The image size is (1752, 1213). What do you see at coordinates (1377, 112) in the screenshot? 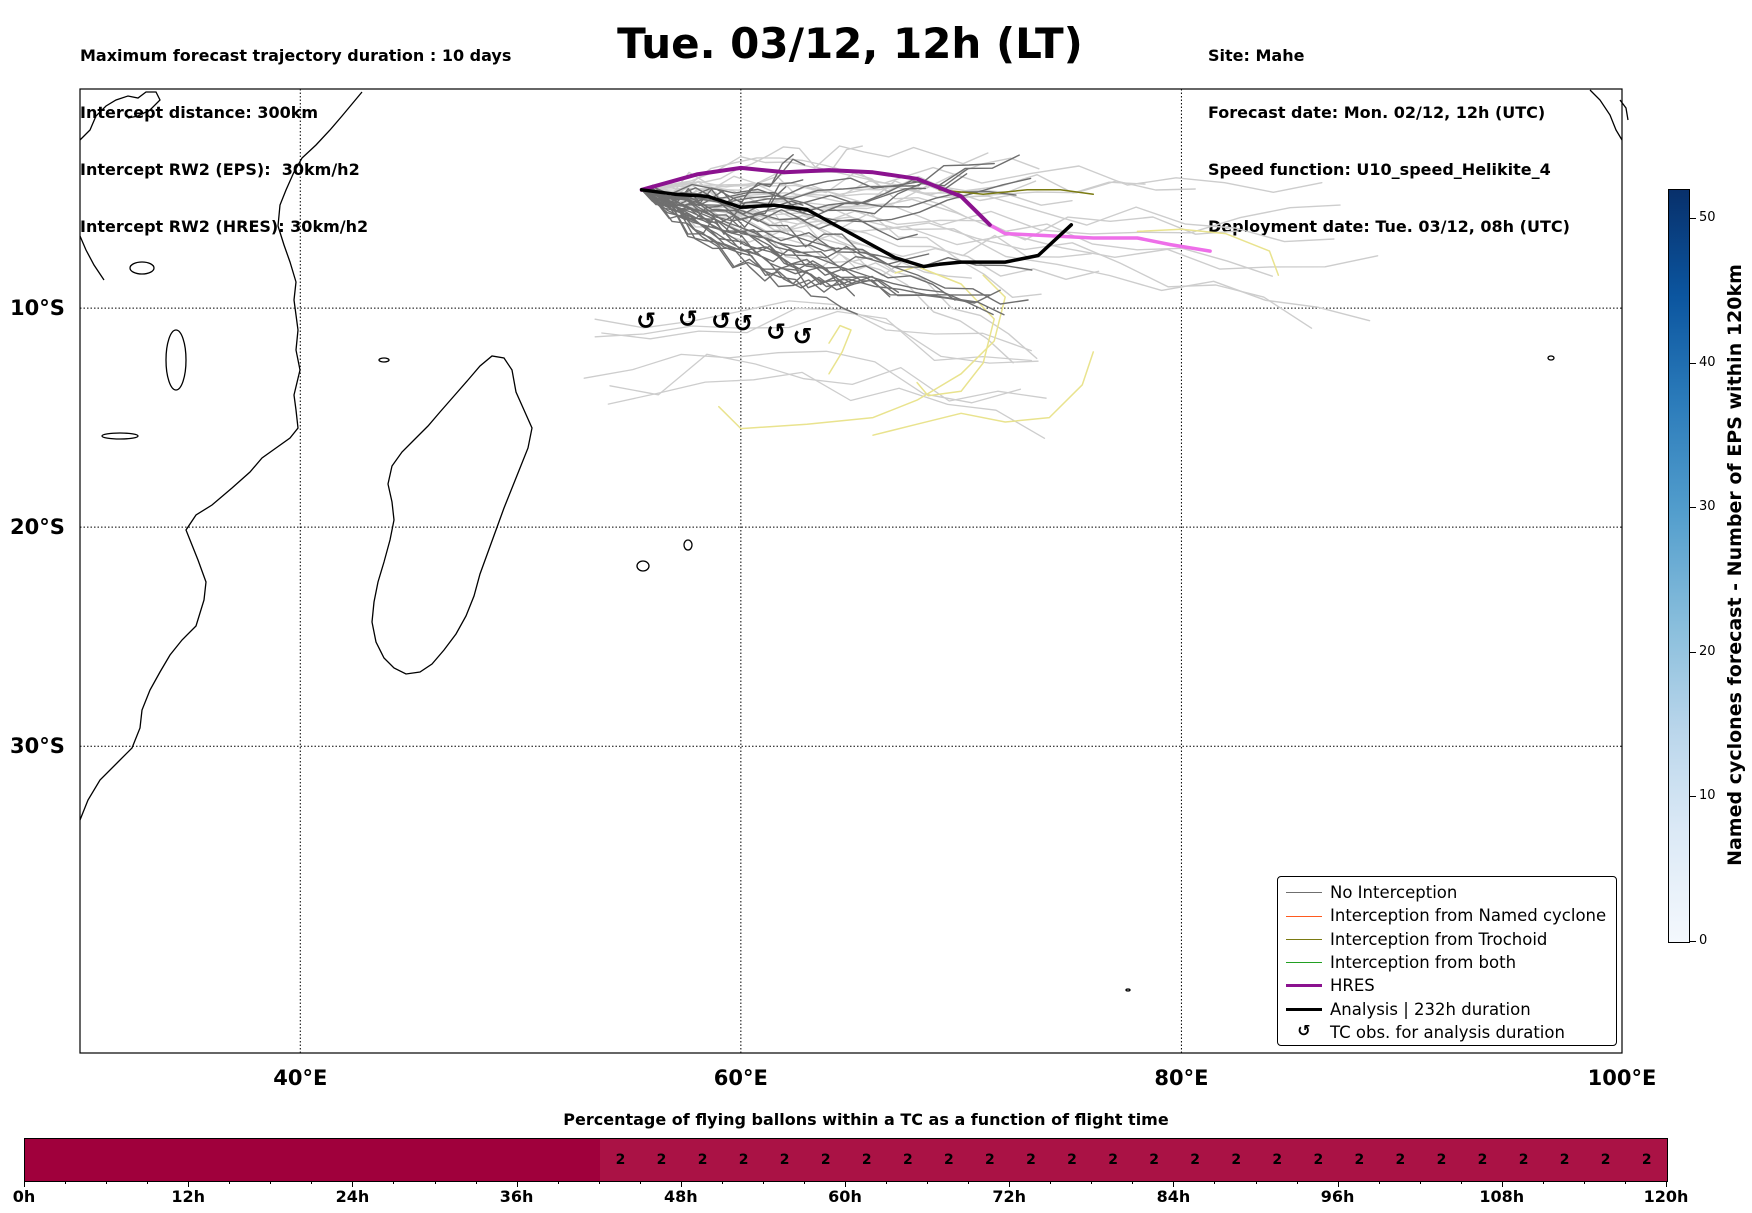
I see `header-line: Forecast date: Mon. 02/12, 12h (UTC)` at bounding box center [1377, 112].